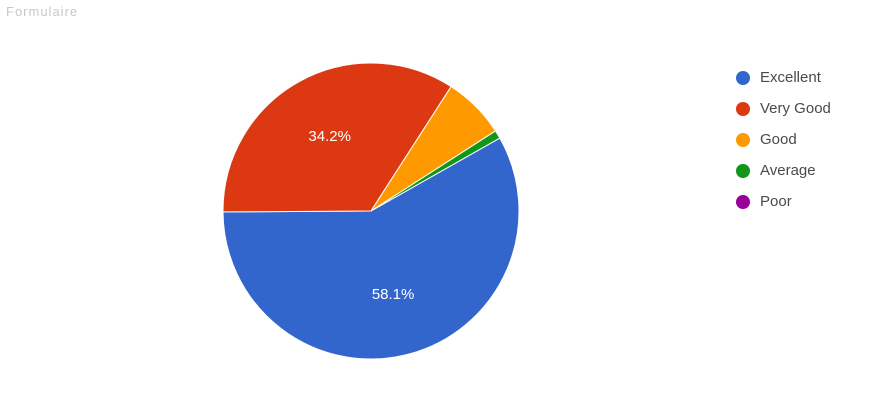 This screenshot has height=416, width=875. I want to click on chart-legend: Excellent Very Good Good Average Poor, so click(783, 139).